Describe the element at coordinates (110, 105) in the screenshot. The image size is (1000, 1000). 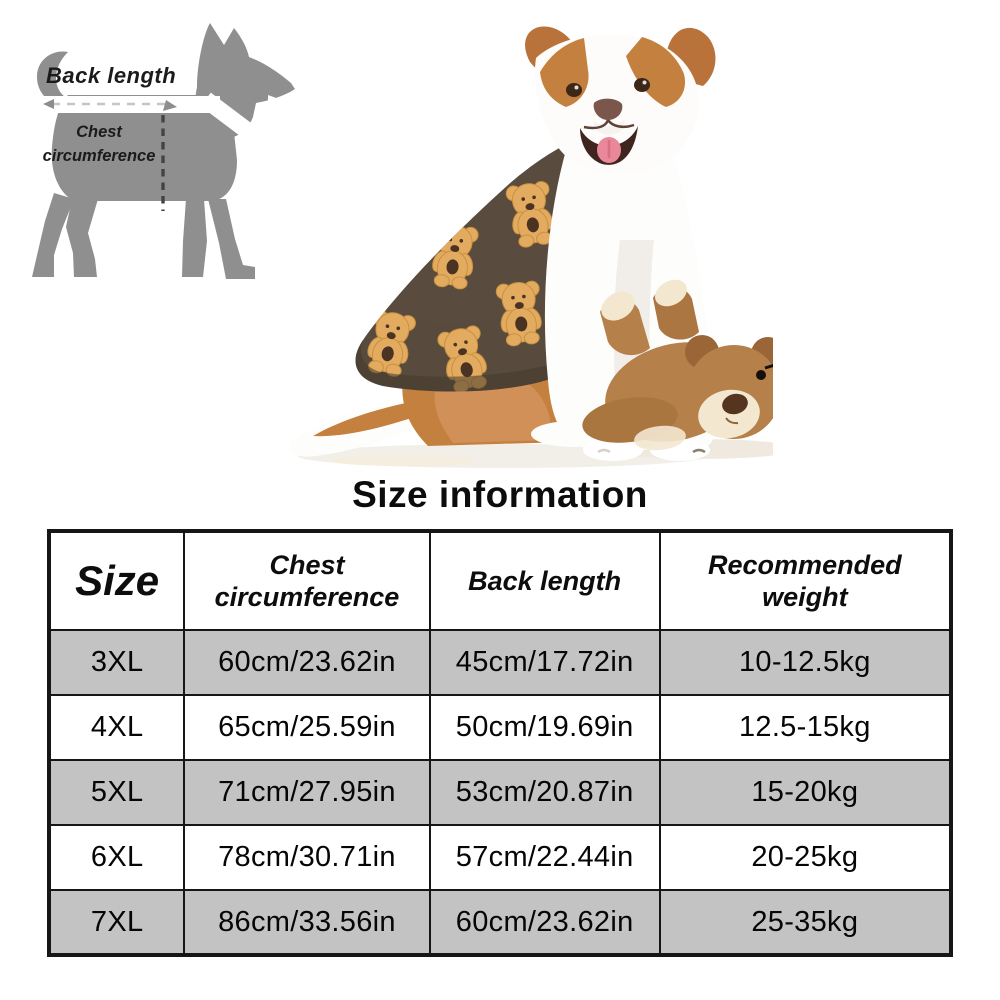
I see `back-length-line` at that location.